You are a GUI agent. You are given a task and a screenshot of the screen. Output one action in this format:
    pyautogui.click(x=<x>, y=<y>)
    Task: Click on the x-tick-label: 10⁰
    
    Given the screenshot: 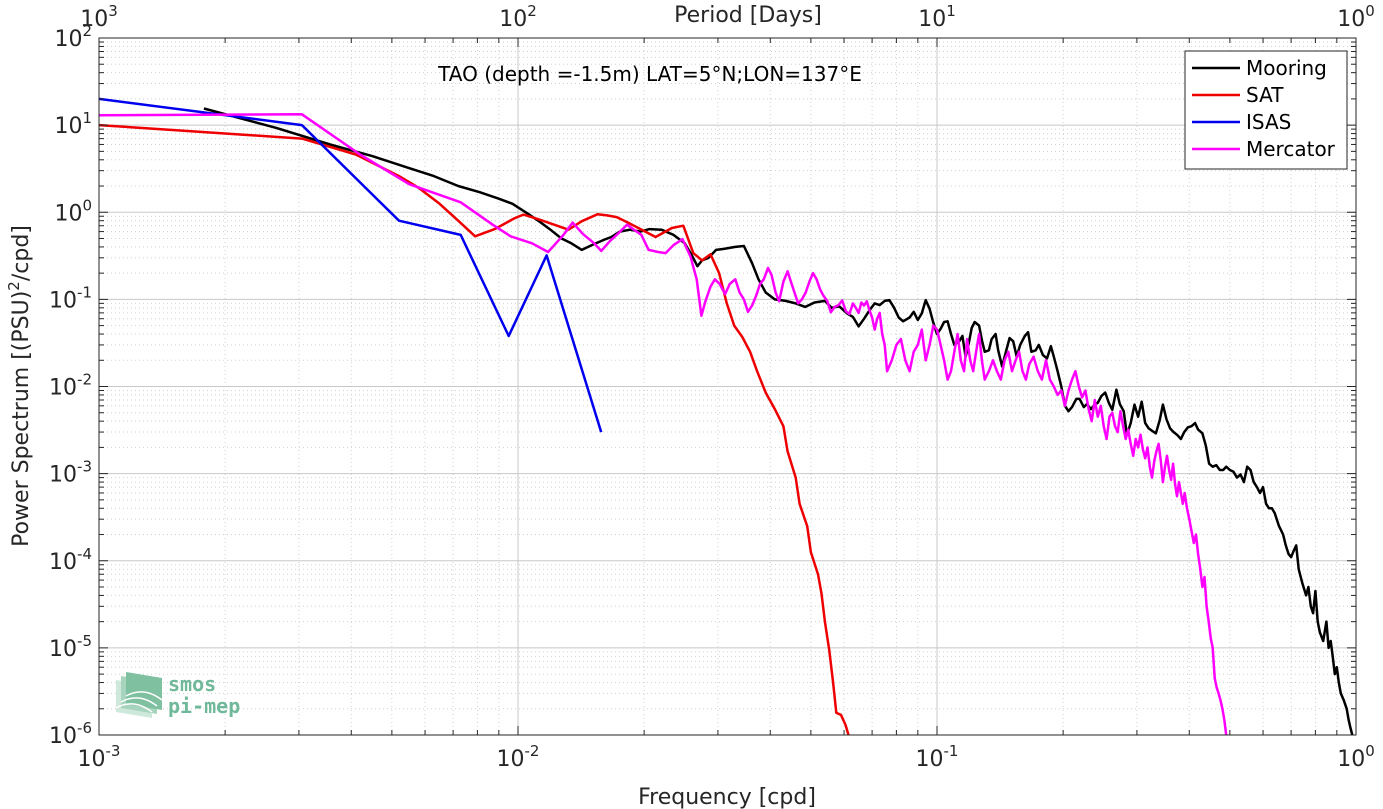 What is the action you would take?
    pyautogui.click(x=1356, y=757)
    